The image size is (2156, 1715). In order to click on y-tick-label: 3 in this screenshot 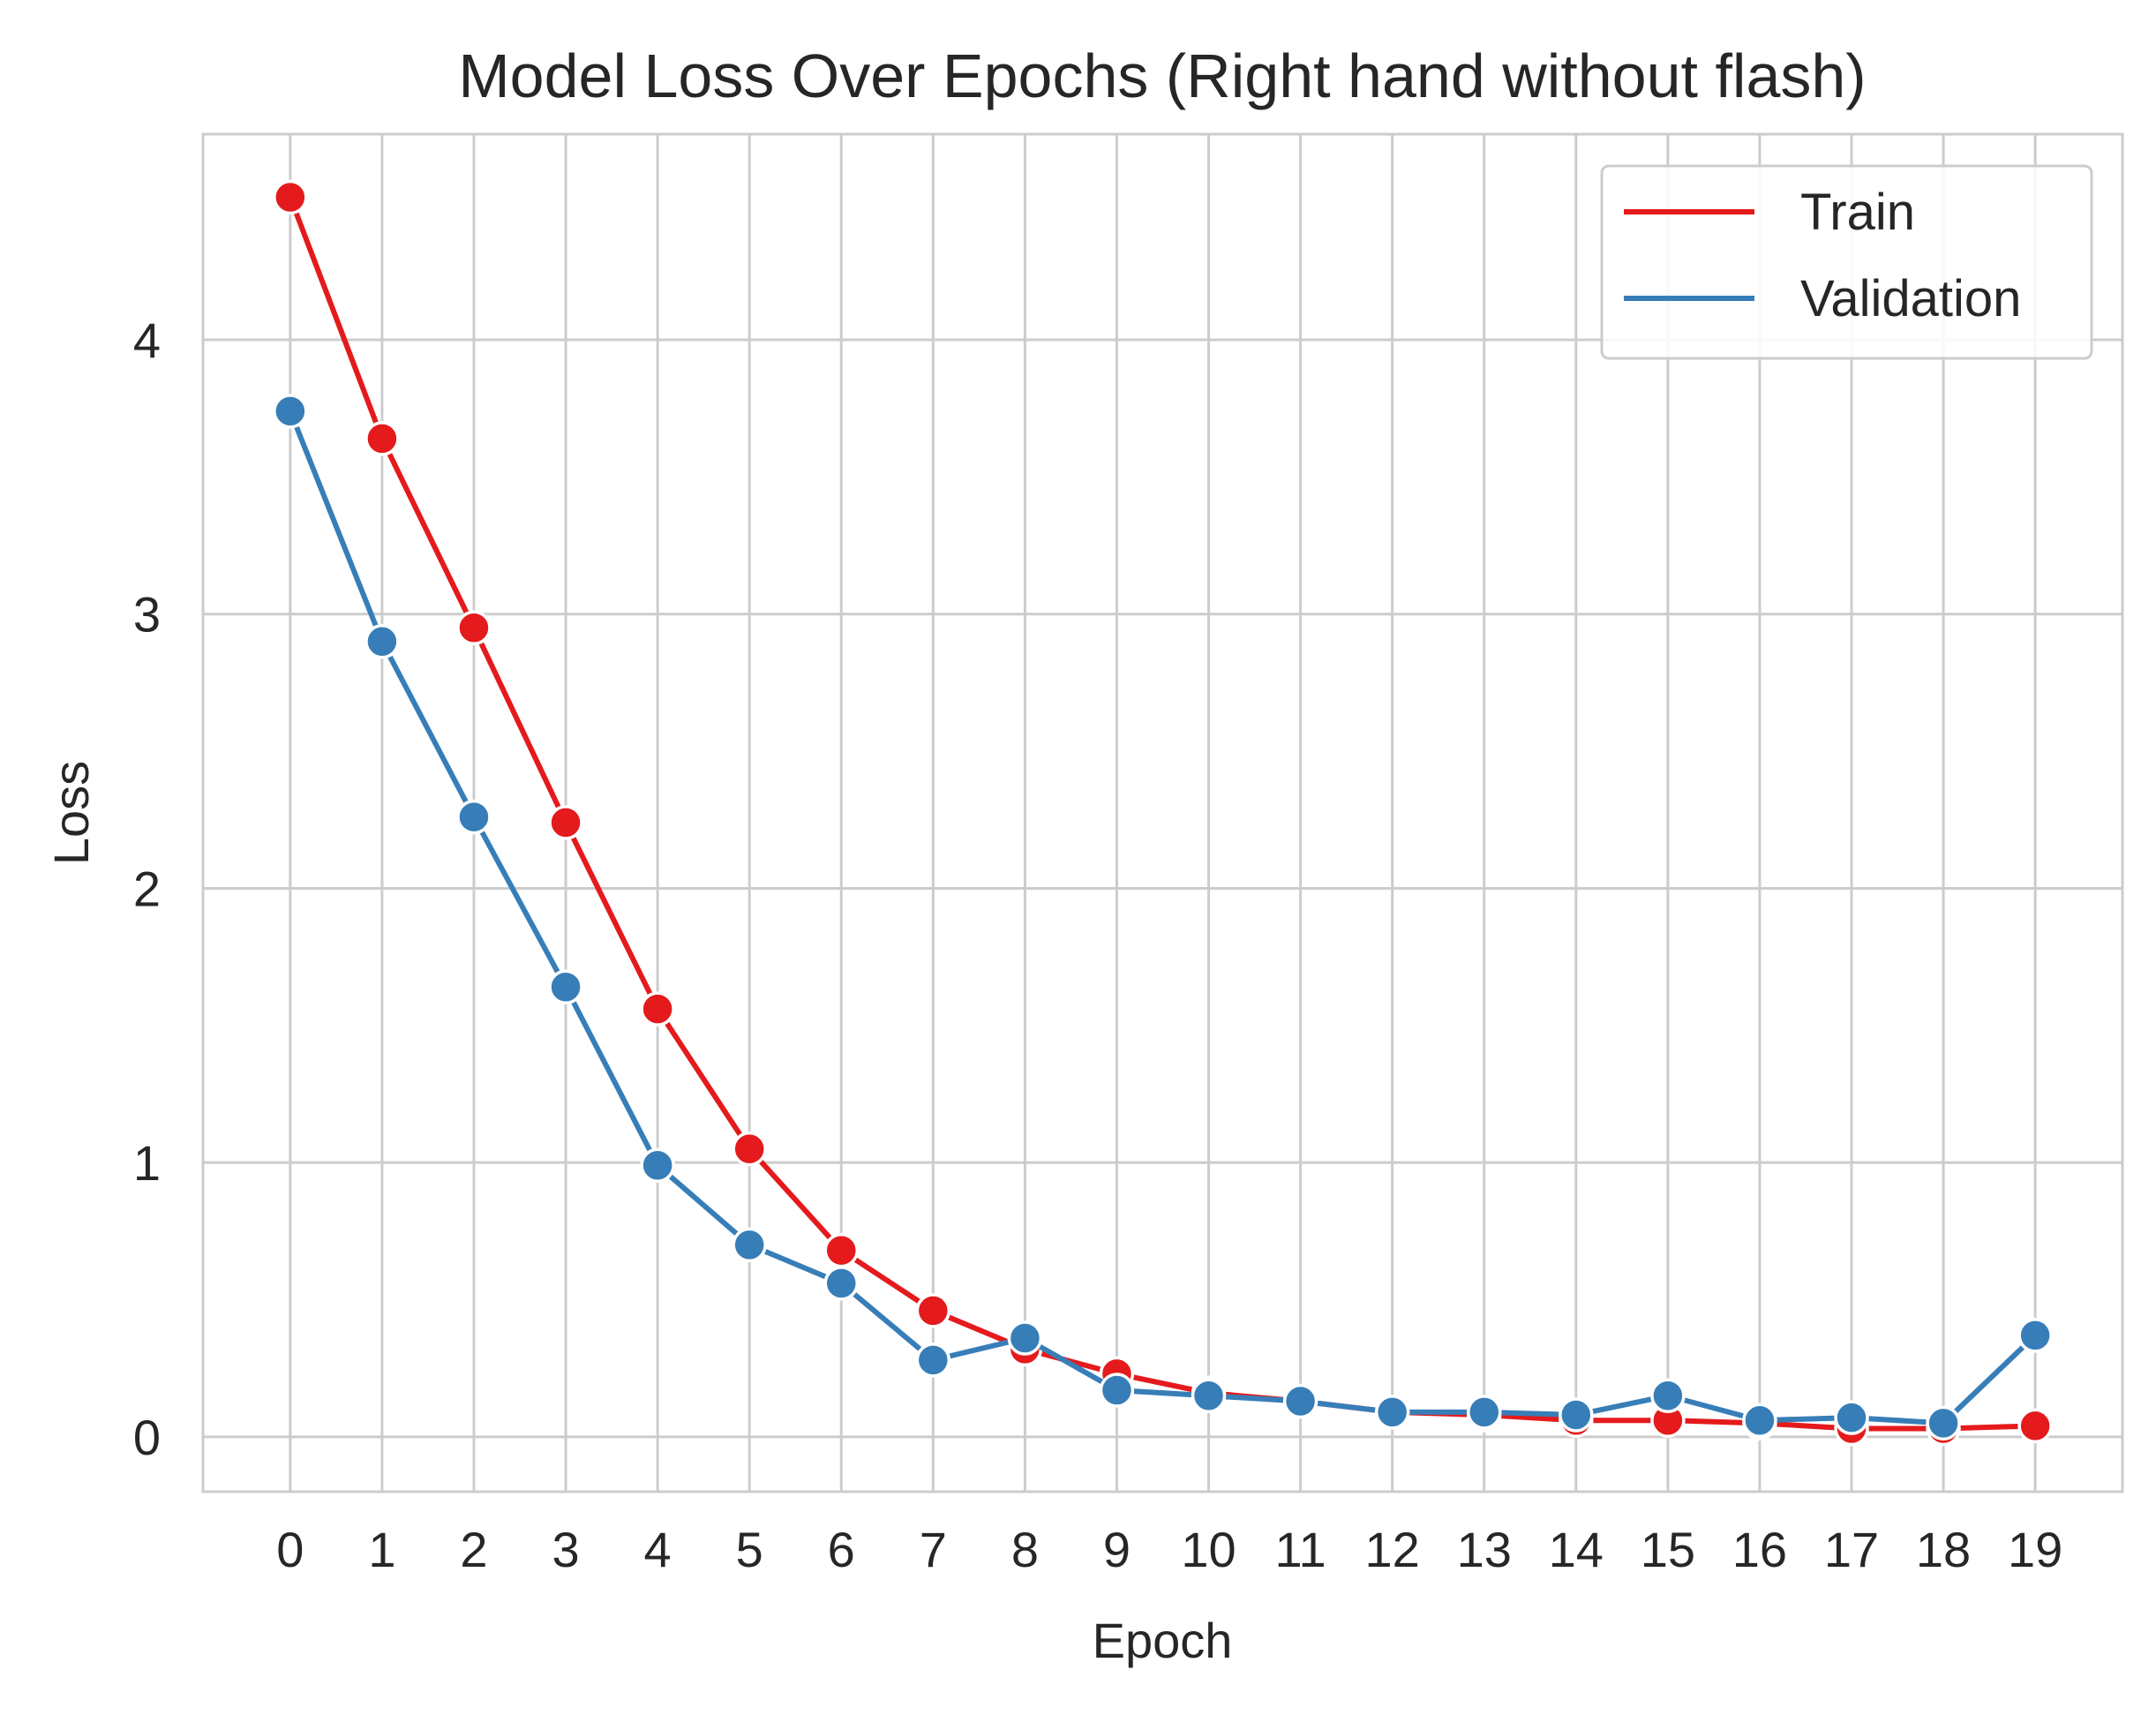, I will do `click(147, 615)`.